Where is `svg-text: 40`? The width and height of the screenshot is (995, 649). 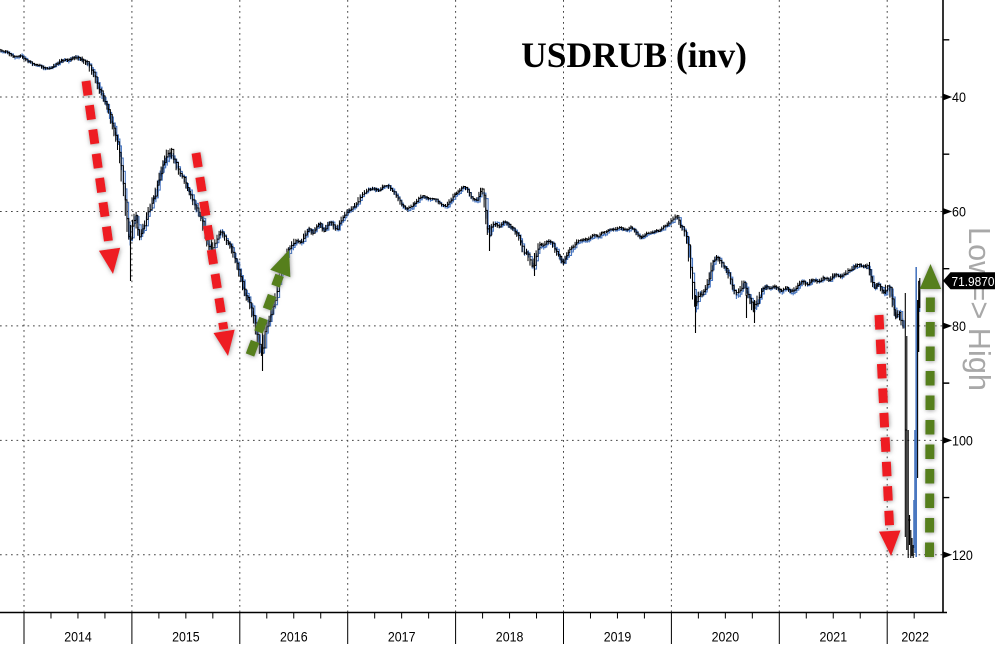
svg-text: 40 is located at coordinates (959, 97).